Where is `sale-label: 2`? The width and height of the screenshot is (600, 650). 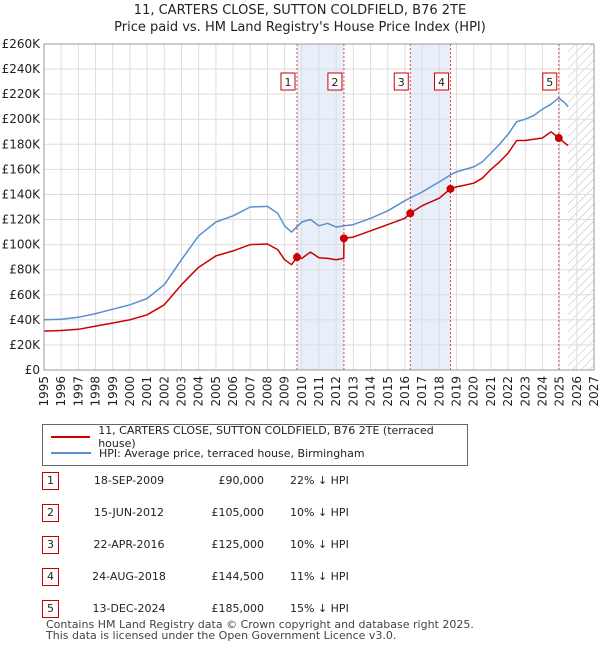 sale-label: 2 is located at coordinates (334, 82).